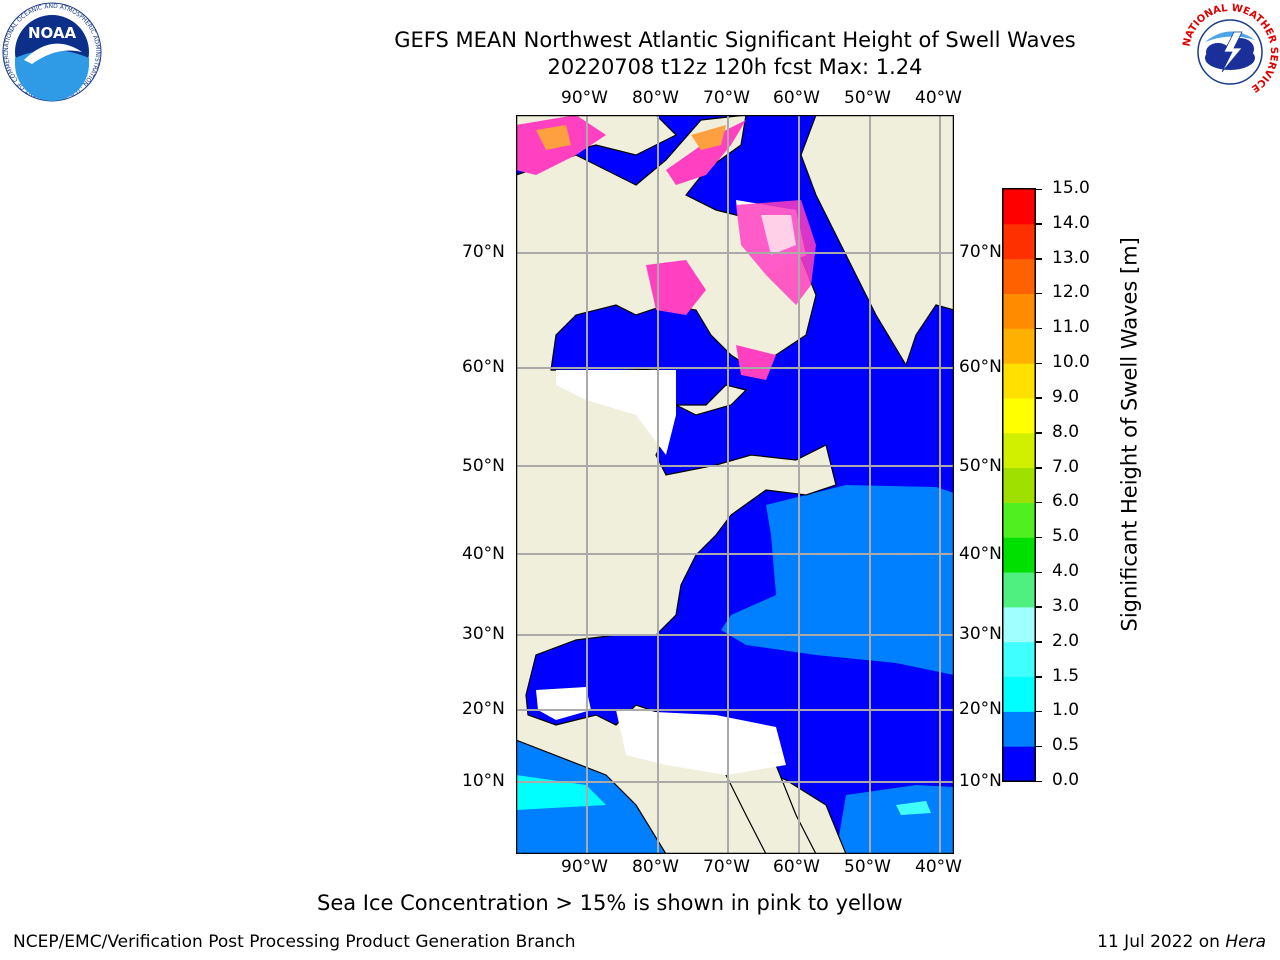  I want to click on lat-label-left: 20°N, so click(483, 709).